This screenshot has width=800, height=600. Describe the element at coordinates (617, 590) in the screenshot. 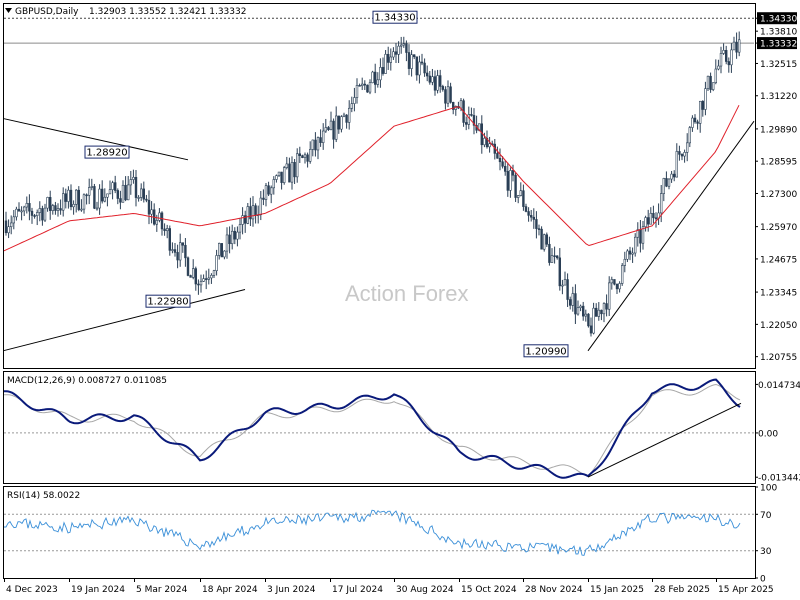

I see `x-tick-label: 15 Jan 2025` at that location.